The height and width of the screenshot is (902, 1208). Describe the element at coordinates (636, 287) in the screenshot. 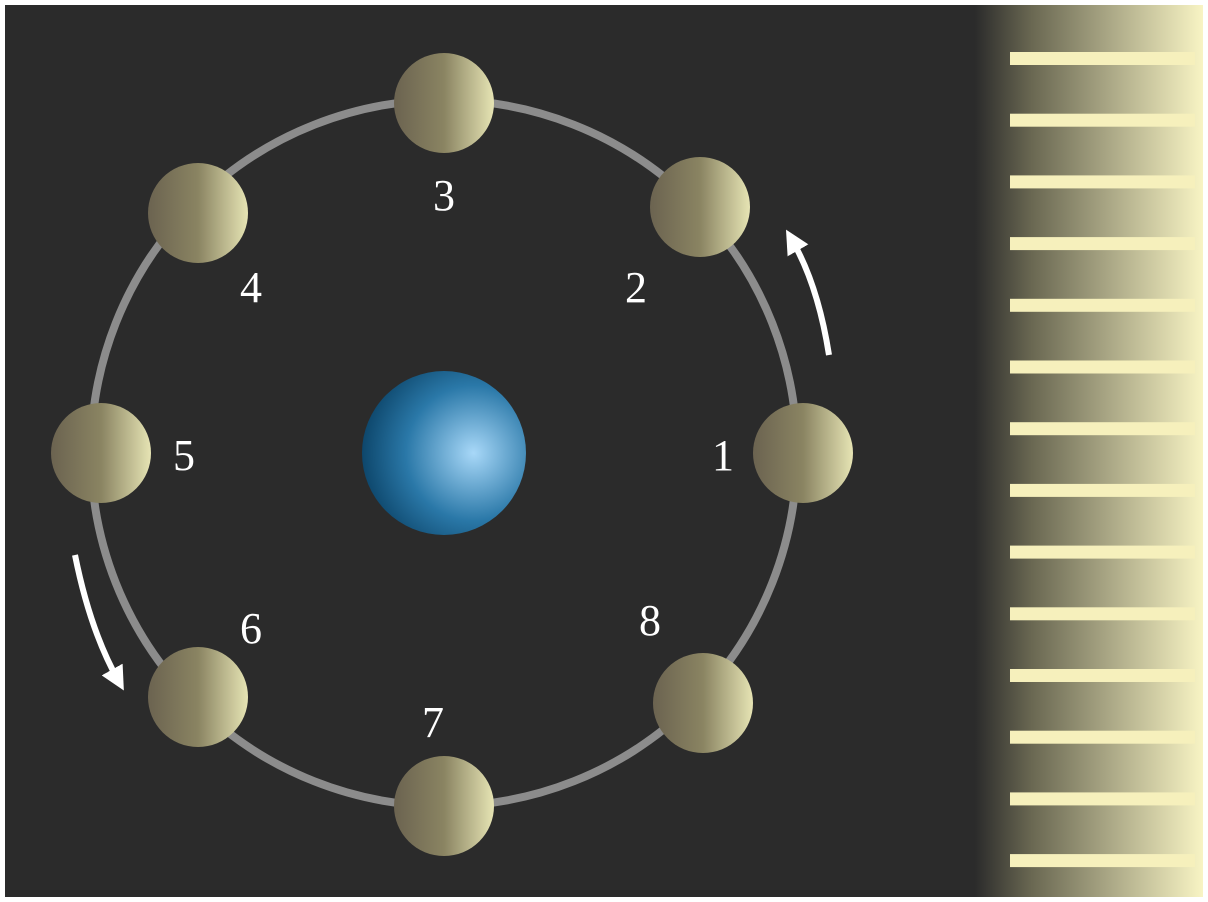

I see `phase-label: 2` at that location.